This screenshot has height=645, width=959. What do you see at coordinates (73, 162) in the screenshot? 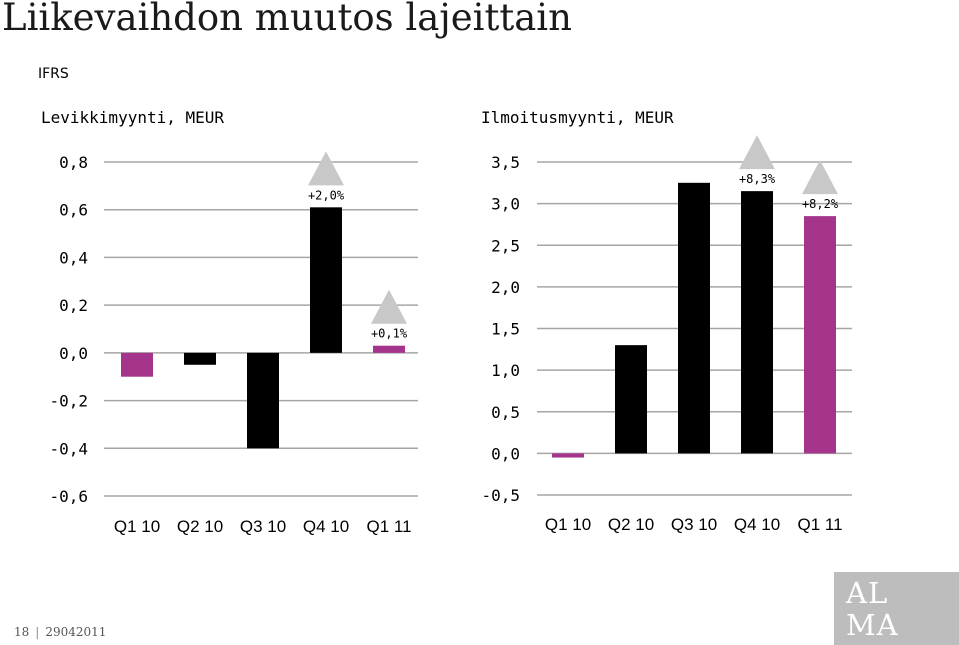
I see `y-tick-label: 0,8` at bounding box center [73, 162].